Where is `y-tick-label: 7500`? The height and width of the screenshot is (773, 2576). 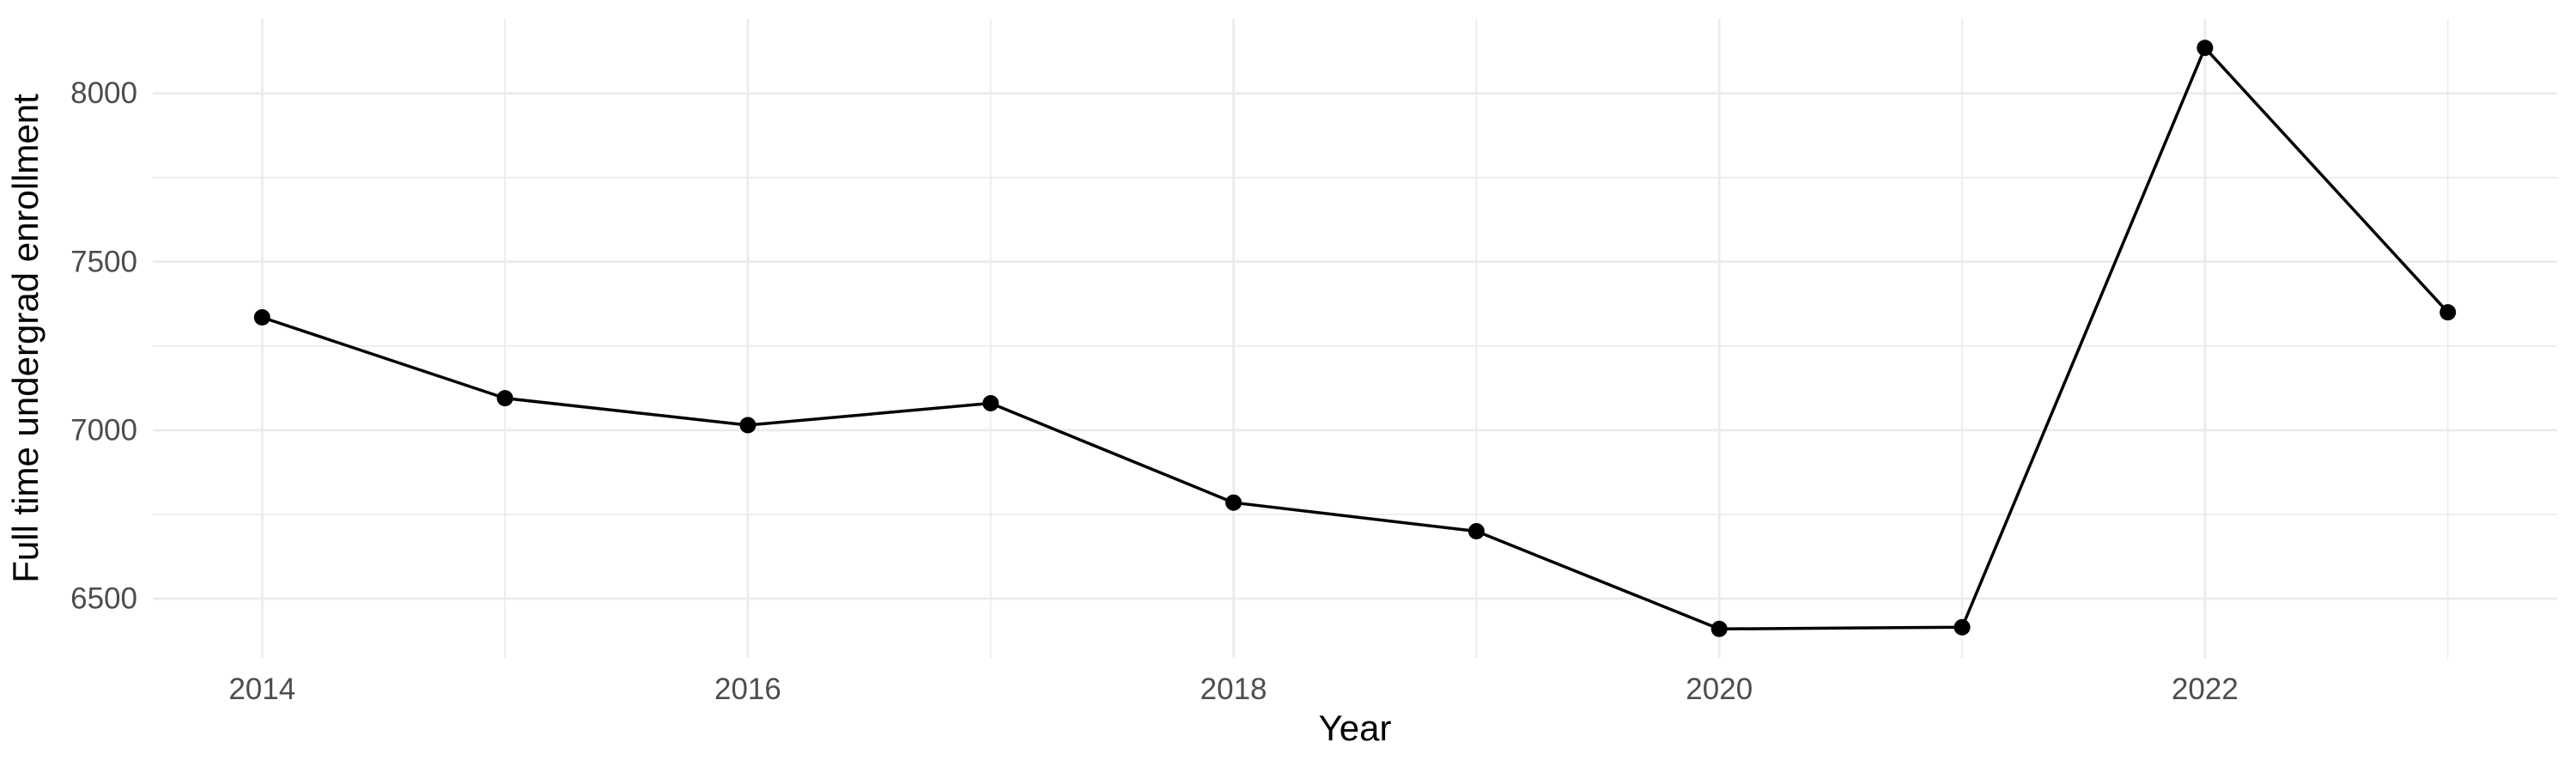 y-tick-label: 7500 is located at coordinates (104, 261).